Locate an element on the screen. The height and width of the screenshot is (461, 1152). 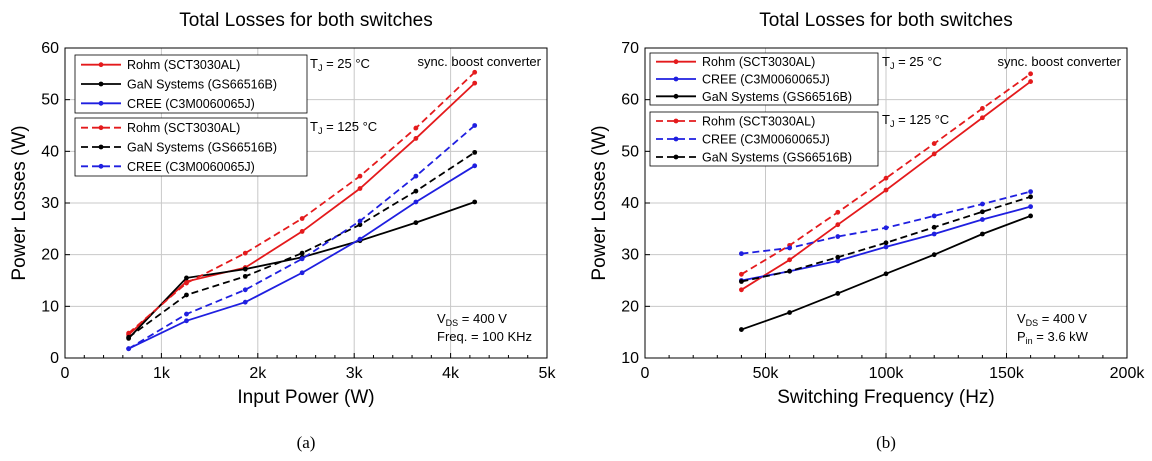
y-tick-label: 60 is located at coordinates (50, 48).